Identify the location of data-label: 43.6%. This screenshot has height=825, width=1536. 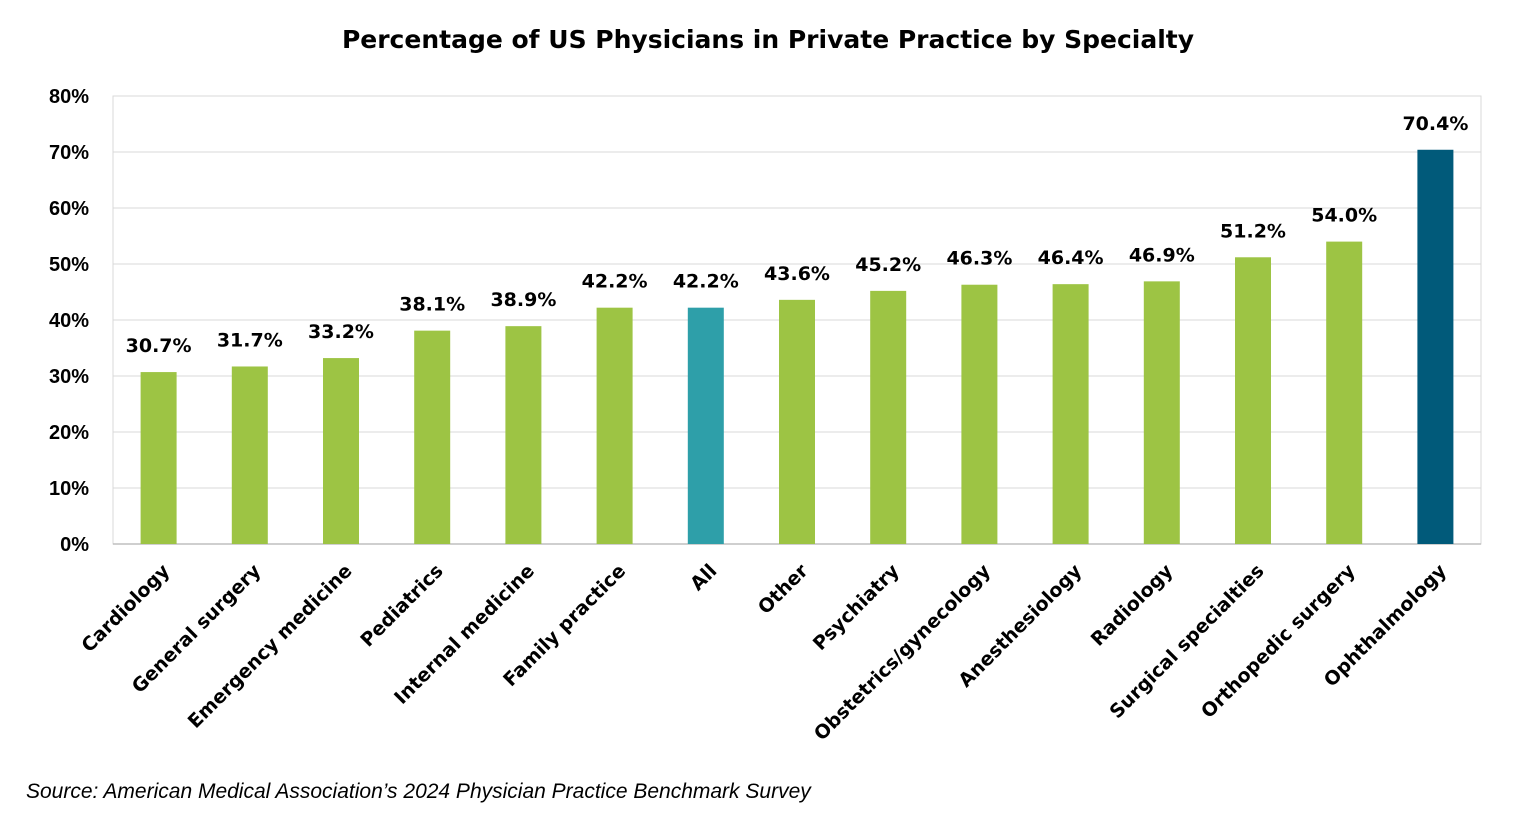
(797, 274).